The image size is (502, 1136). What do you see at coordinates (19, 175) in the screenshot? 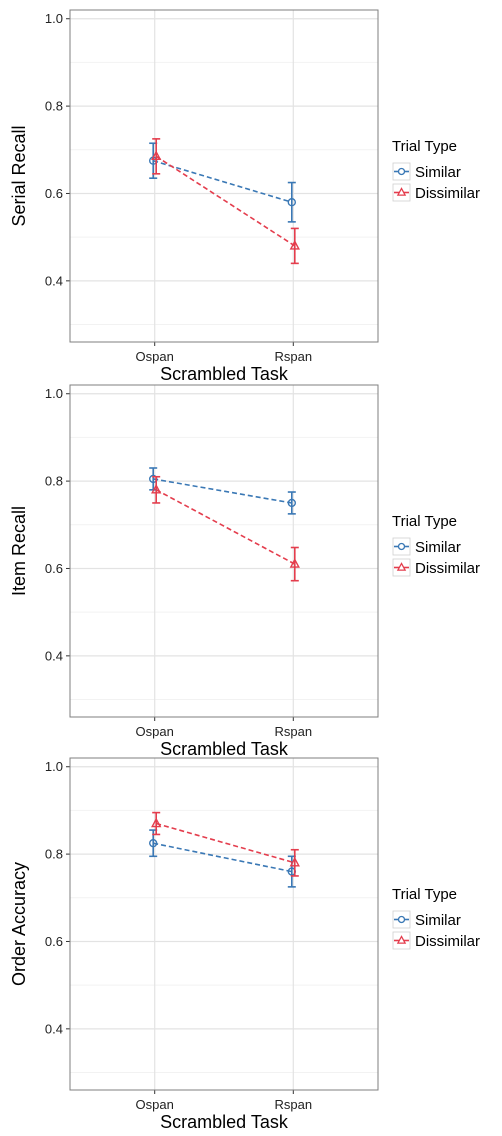
I see `y-axis-title: Serial Recall` at bounding box center [19, 175].